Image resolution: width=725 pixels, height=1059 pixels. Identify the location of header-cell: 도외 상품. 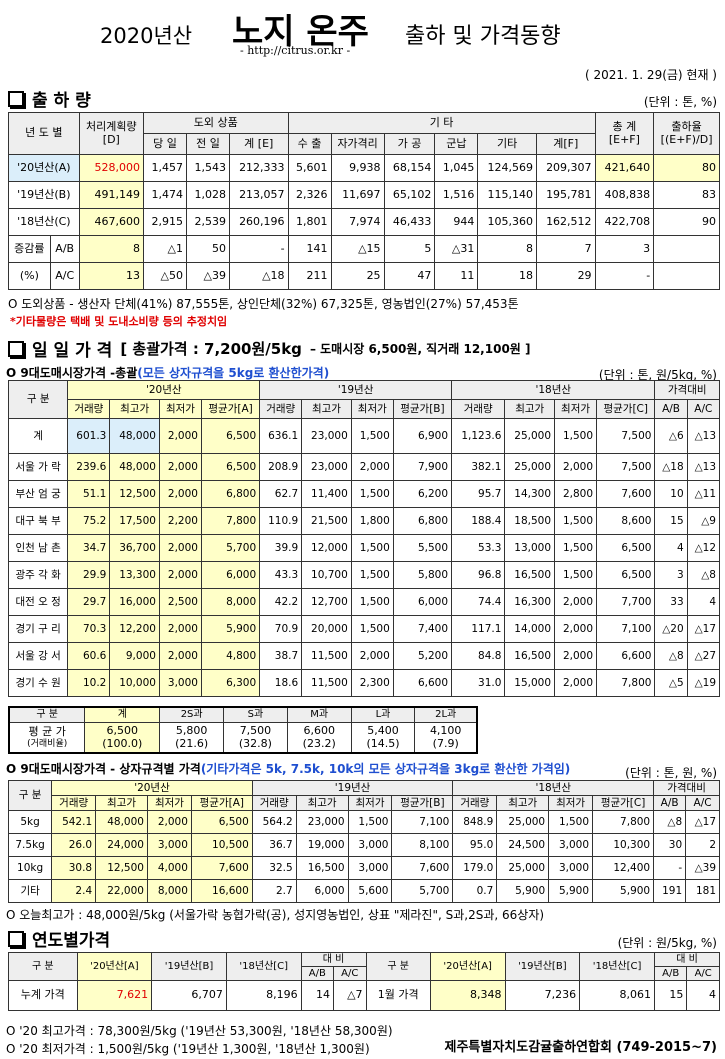
(215, 123).